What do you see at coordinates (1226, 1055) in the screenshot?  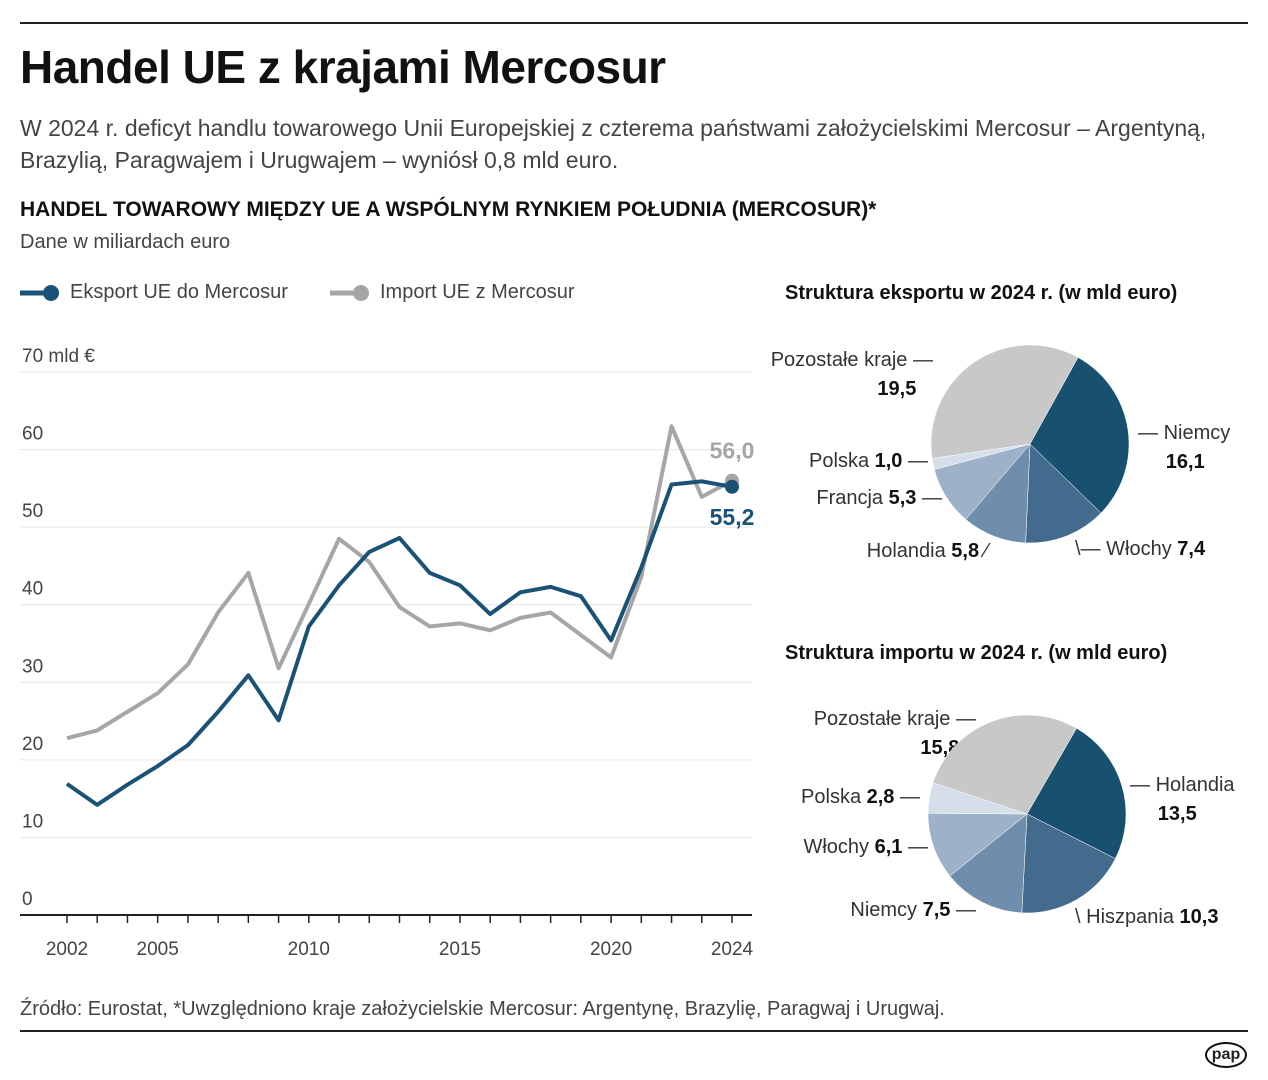 I see `pap-logo: pap` at bounding box center [1226, 1055].